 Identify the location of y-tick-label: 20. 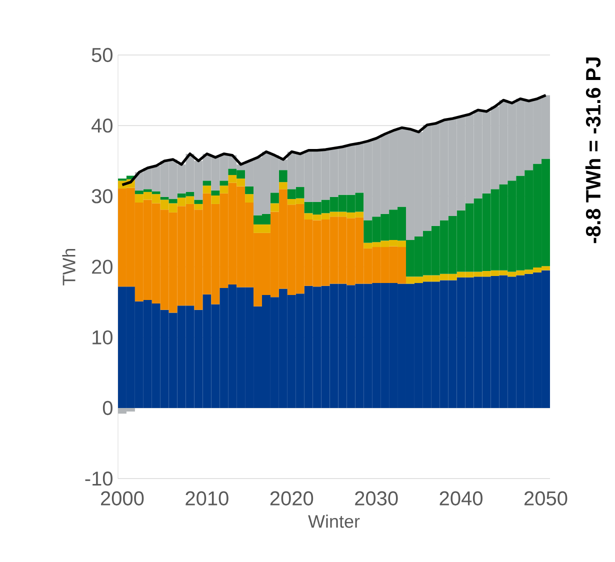
(102, 267).